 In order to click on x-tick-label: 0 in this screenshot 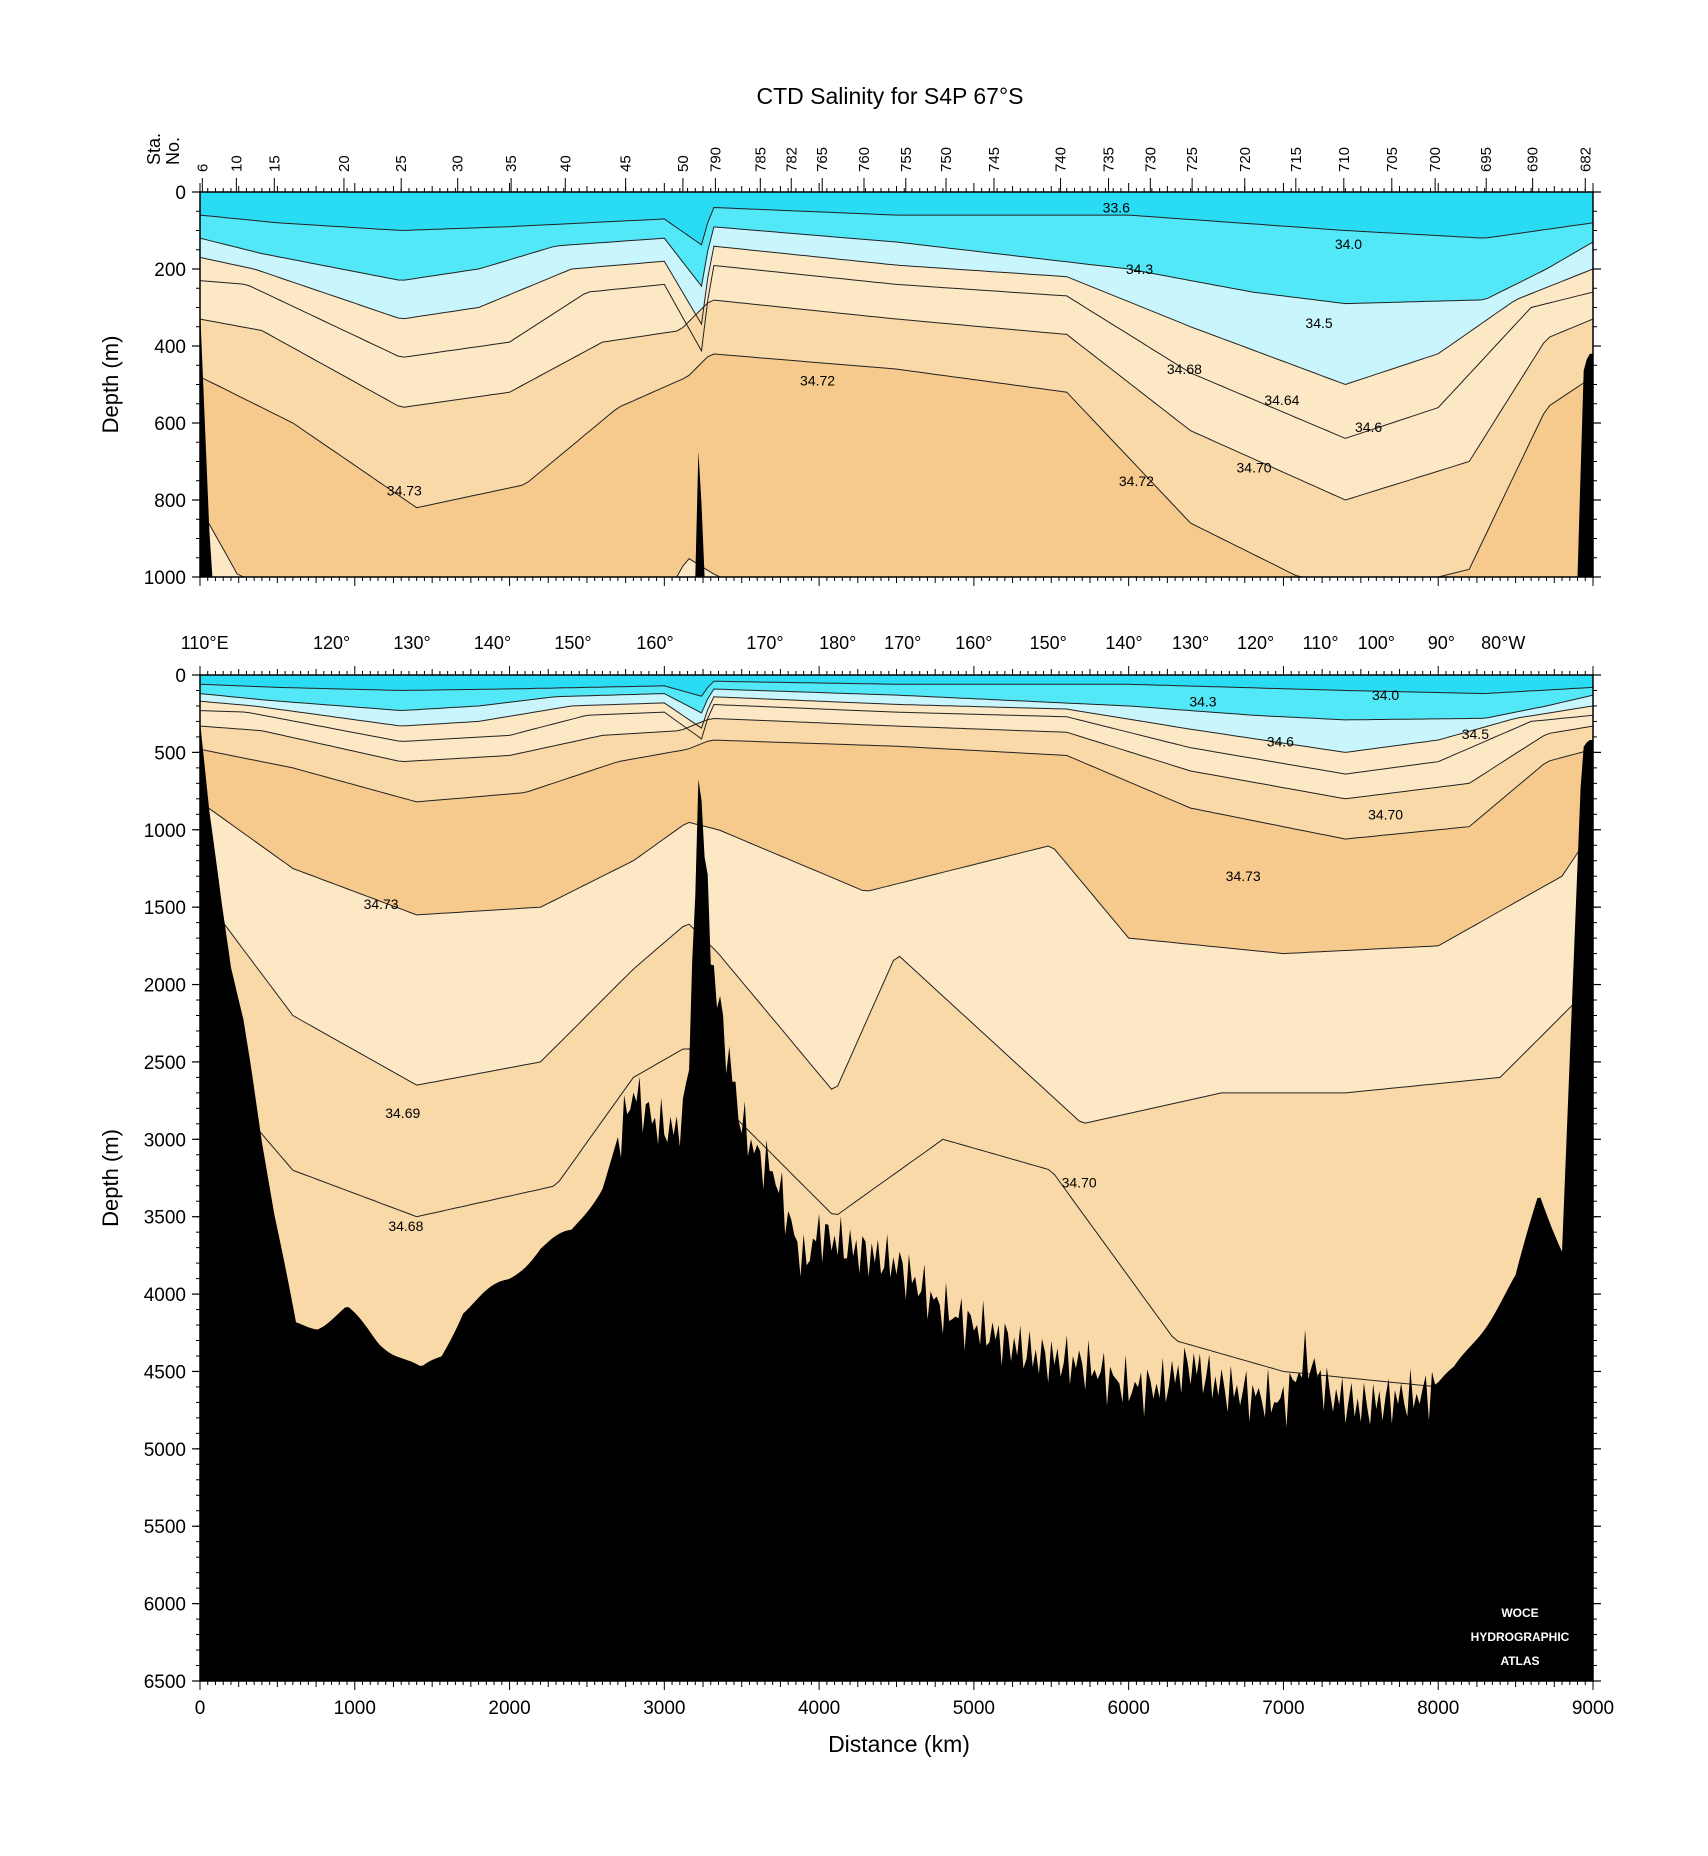, I will do `click(200, 1708)`.